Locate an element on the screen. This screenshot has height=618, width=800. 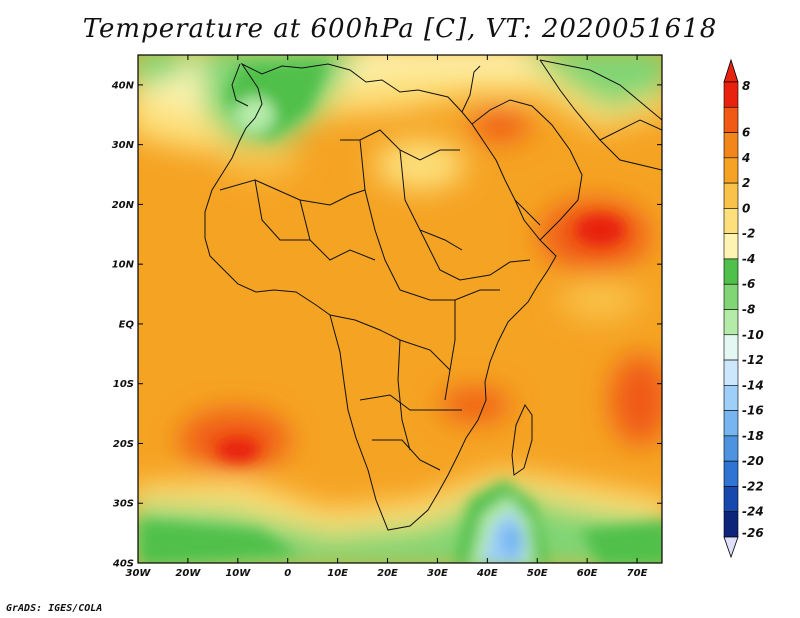
colorbar-top-arrow is located at coordinates (731, 70).